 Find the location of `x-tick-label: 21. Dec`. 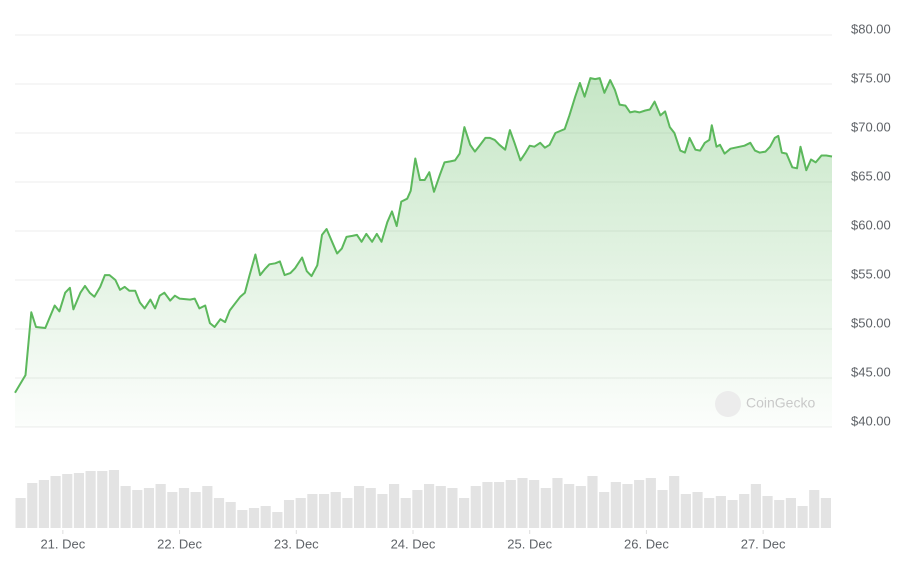

x-tick-label: 21. Dec is located at coordinates (62, 543).